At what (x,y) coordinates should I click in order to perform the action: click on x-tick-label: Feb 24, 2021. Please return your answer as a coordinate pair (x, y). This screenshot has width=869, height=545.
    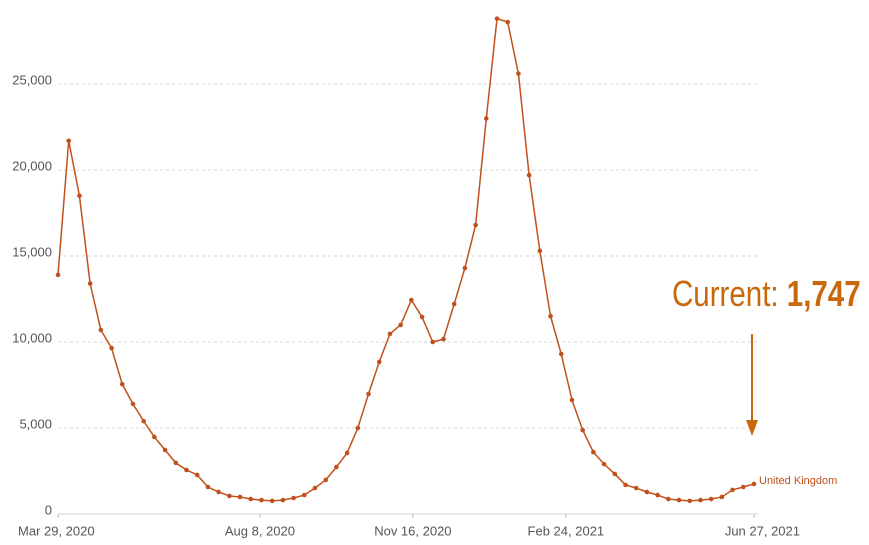
    Looking at the image, I should click on (566, 530).